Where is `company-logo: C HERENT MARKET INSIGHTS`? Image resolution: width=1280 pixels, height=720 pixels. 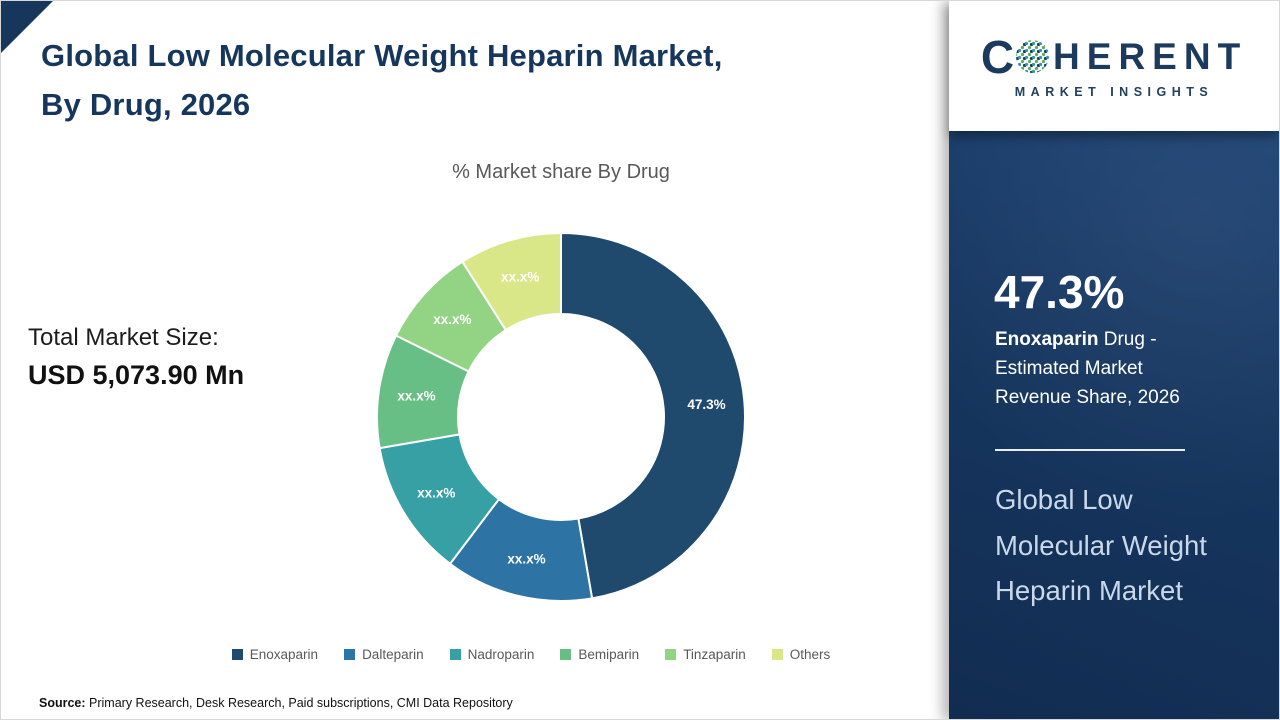 company-logo: C HERENT MARKET INSIGHTS is located at coordinates (1114, 66).